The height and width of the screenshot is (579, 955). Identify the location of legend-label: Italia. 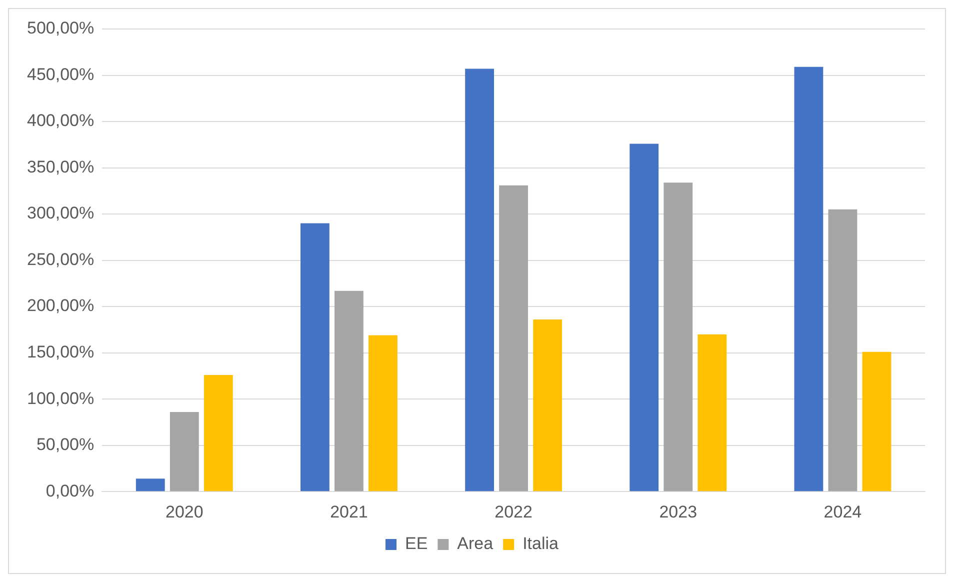
(541, 544).